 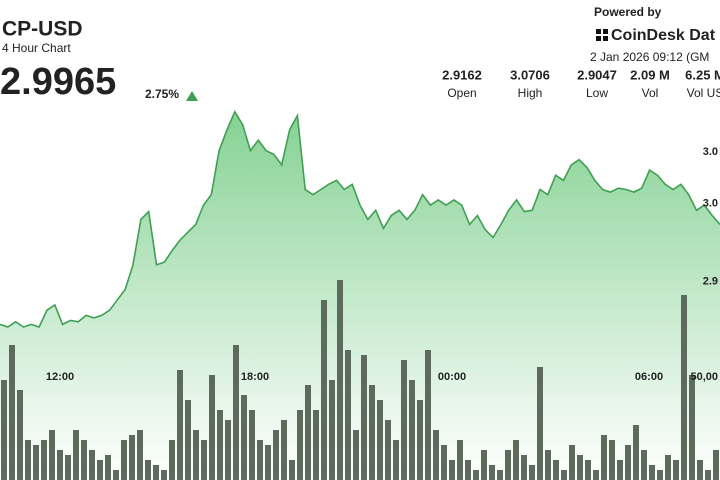 I want to click on brand: CoinDesk Dat, so click(x=663, y=35).